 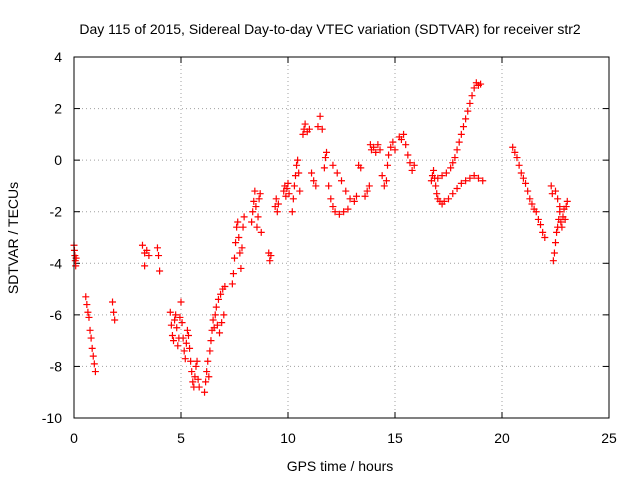 What do you see at coordinates (56, 315) in the screenshot?
I see `y-tick-label: -6` at bounding box center [56, 315].